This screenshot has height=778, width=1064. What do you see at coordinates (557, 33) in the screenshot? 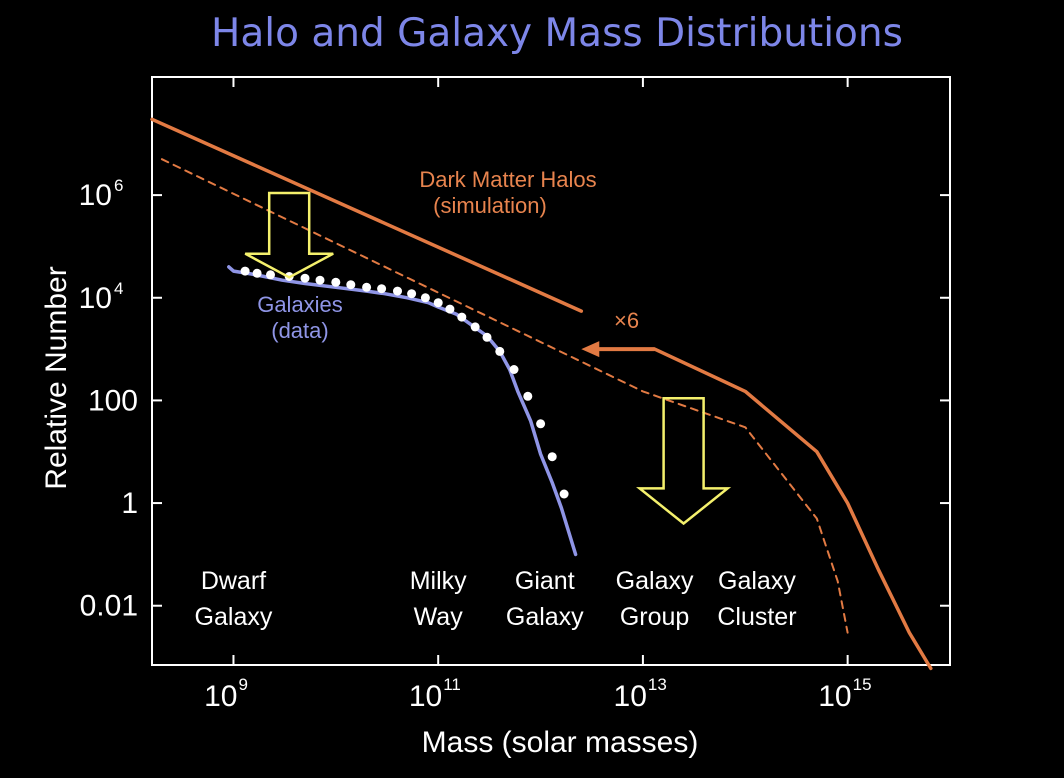
I see `chart-title: Halo and Galaxy Mass Distributions` at bounding box center [557, 33].